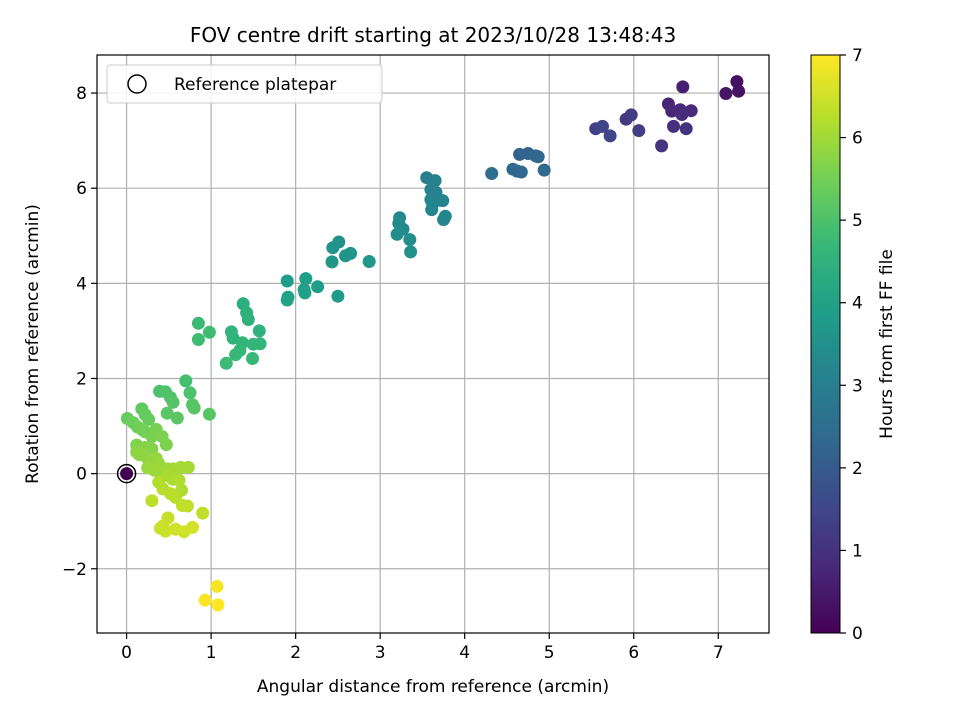  Describe the element at coordinates (857, 139) in the screenshot. I see `colorbar-tick-label: 6` at that location.